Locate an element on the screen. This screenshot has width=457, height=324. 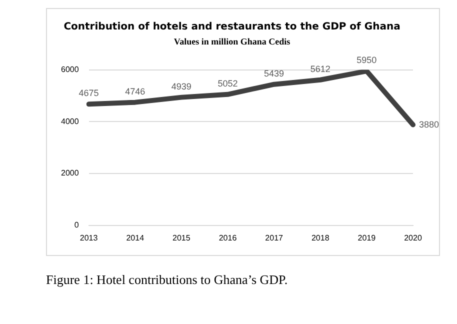
data-label: 5950 is located at coordinates (366, 60).